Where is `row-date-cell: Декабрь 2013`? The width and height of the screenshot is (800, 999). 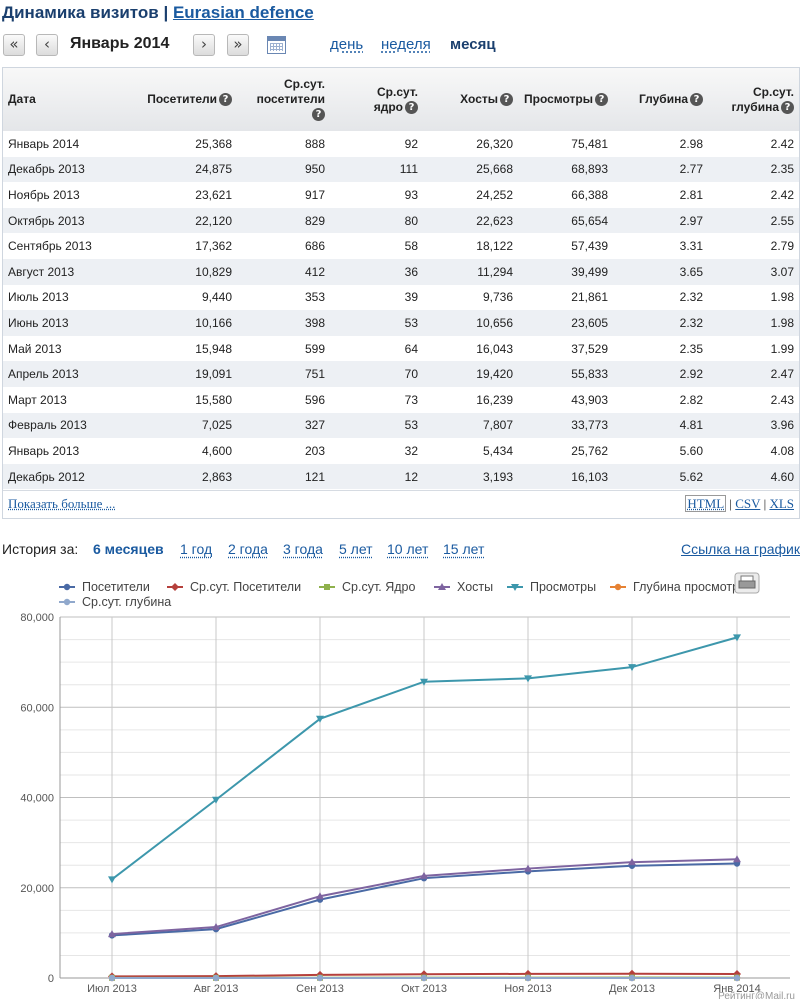
row-date-cell: Декабрь 2013 is located at coordinates (46, 169).